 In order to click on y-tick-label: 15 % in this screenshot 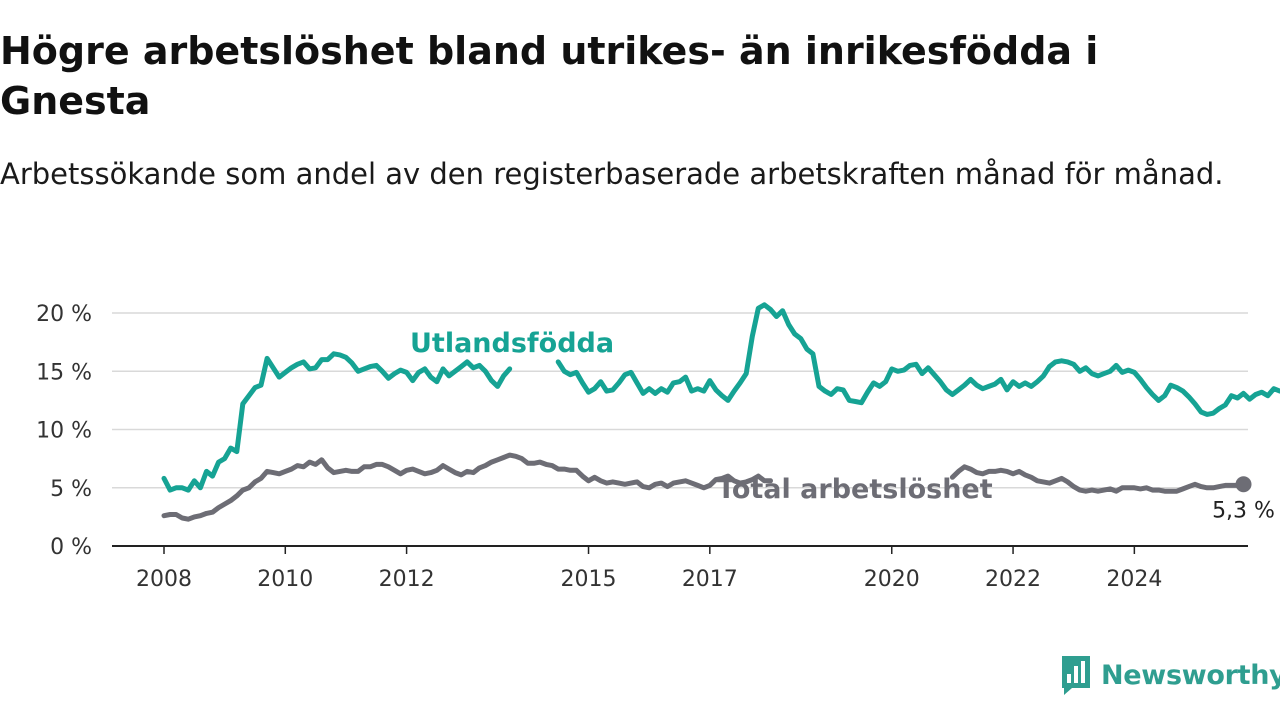, I will do `click(64, 372)`.